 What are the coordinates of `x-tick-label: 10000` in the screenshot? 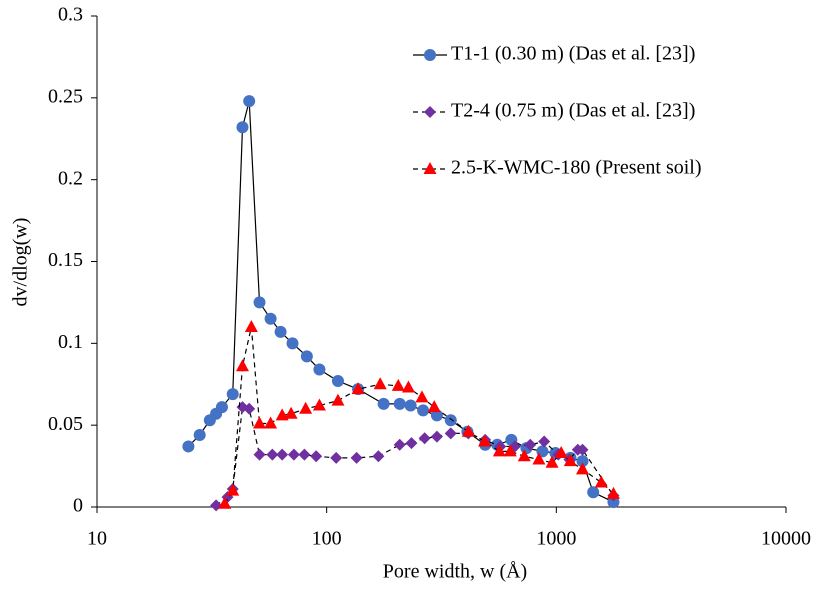 It's located at (786, 539).